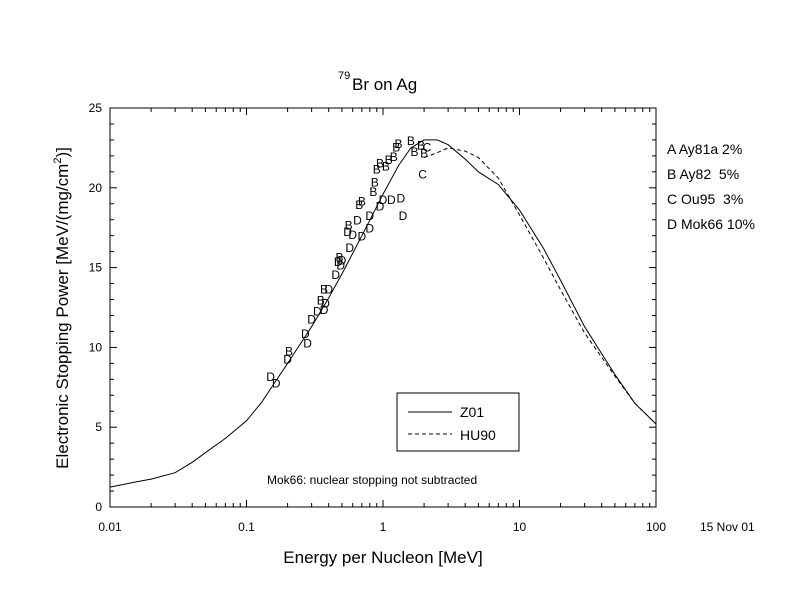 The width and height of the screenshot is (800, 600). I want to click on line-legend-box, so click(458, 422).